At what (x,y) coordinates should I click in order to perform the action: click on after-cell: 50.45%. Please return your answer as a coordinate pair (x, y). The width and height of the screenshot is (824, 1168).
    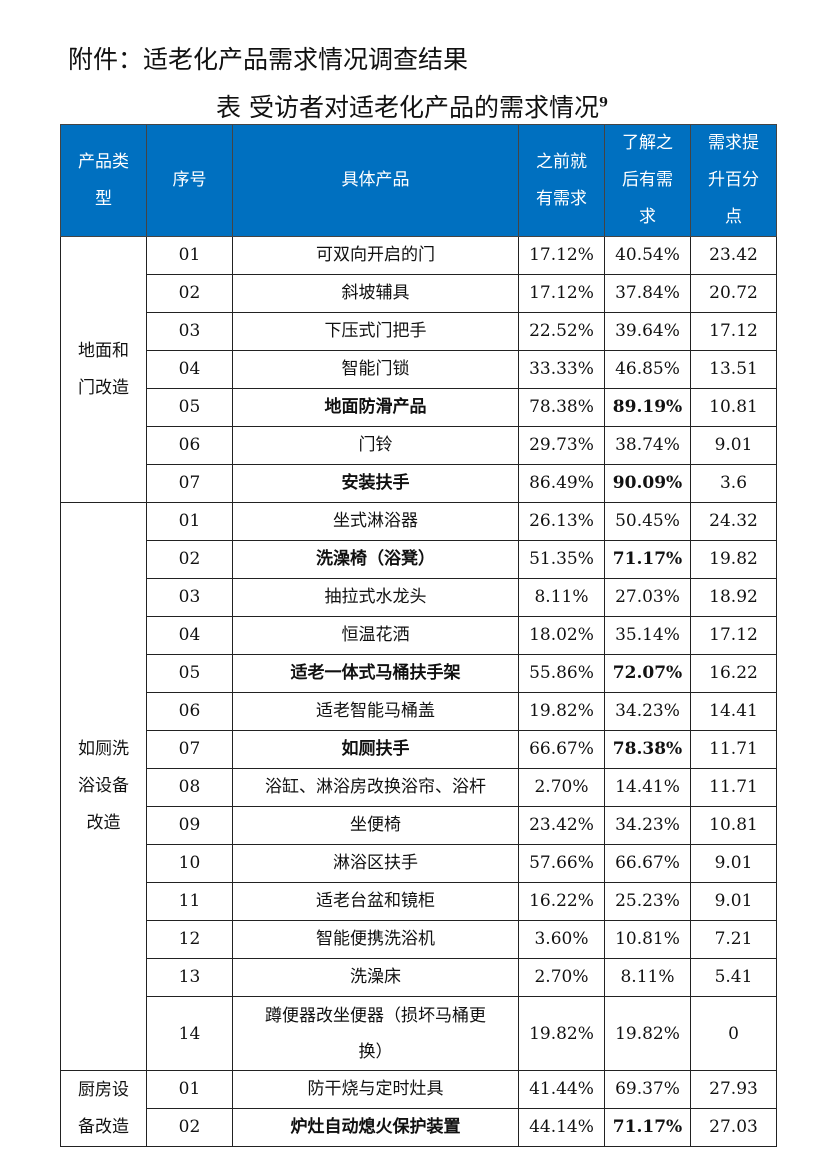
    Looking at the image, I should click on (647, 521).